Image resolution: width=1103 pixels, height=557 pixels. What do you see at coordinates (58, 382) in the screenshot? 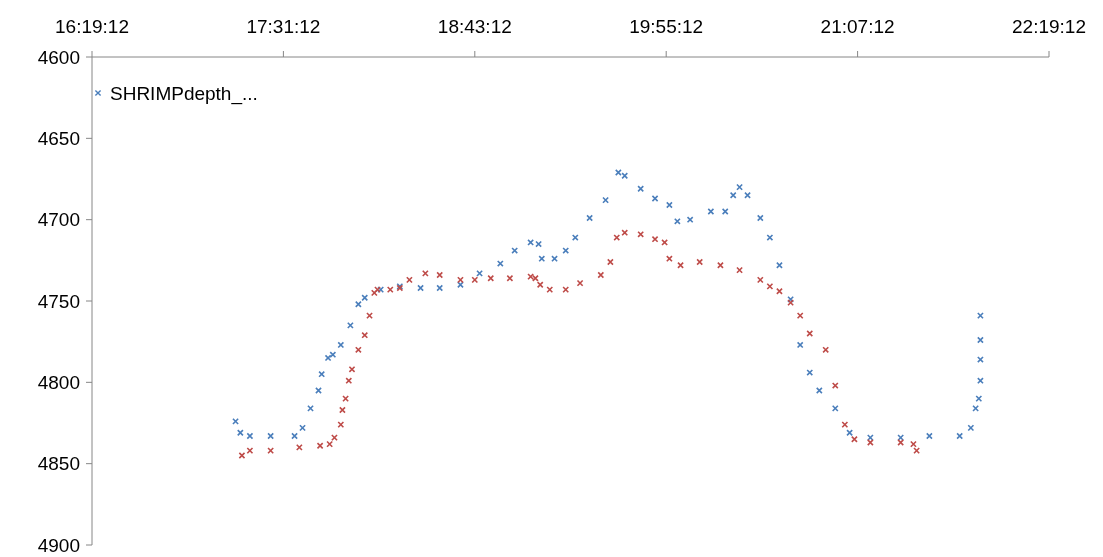
I see `y-tick-label: 4800` at bounding box center [58, 382].